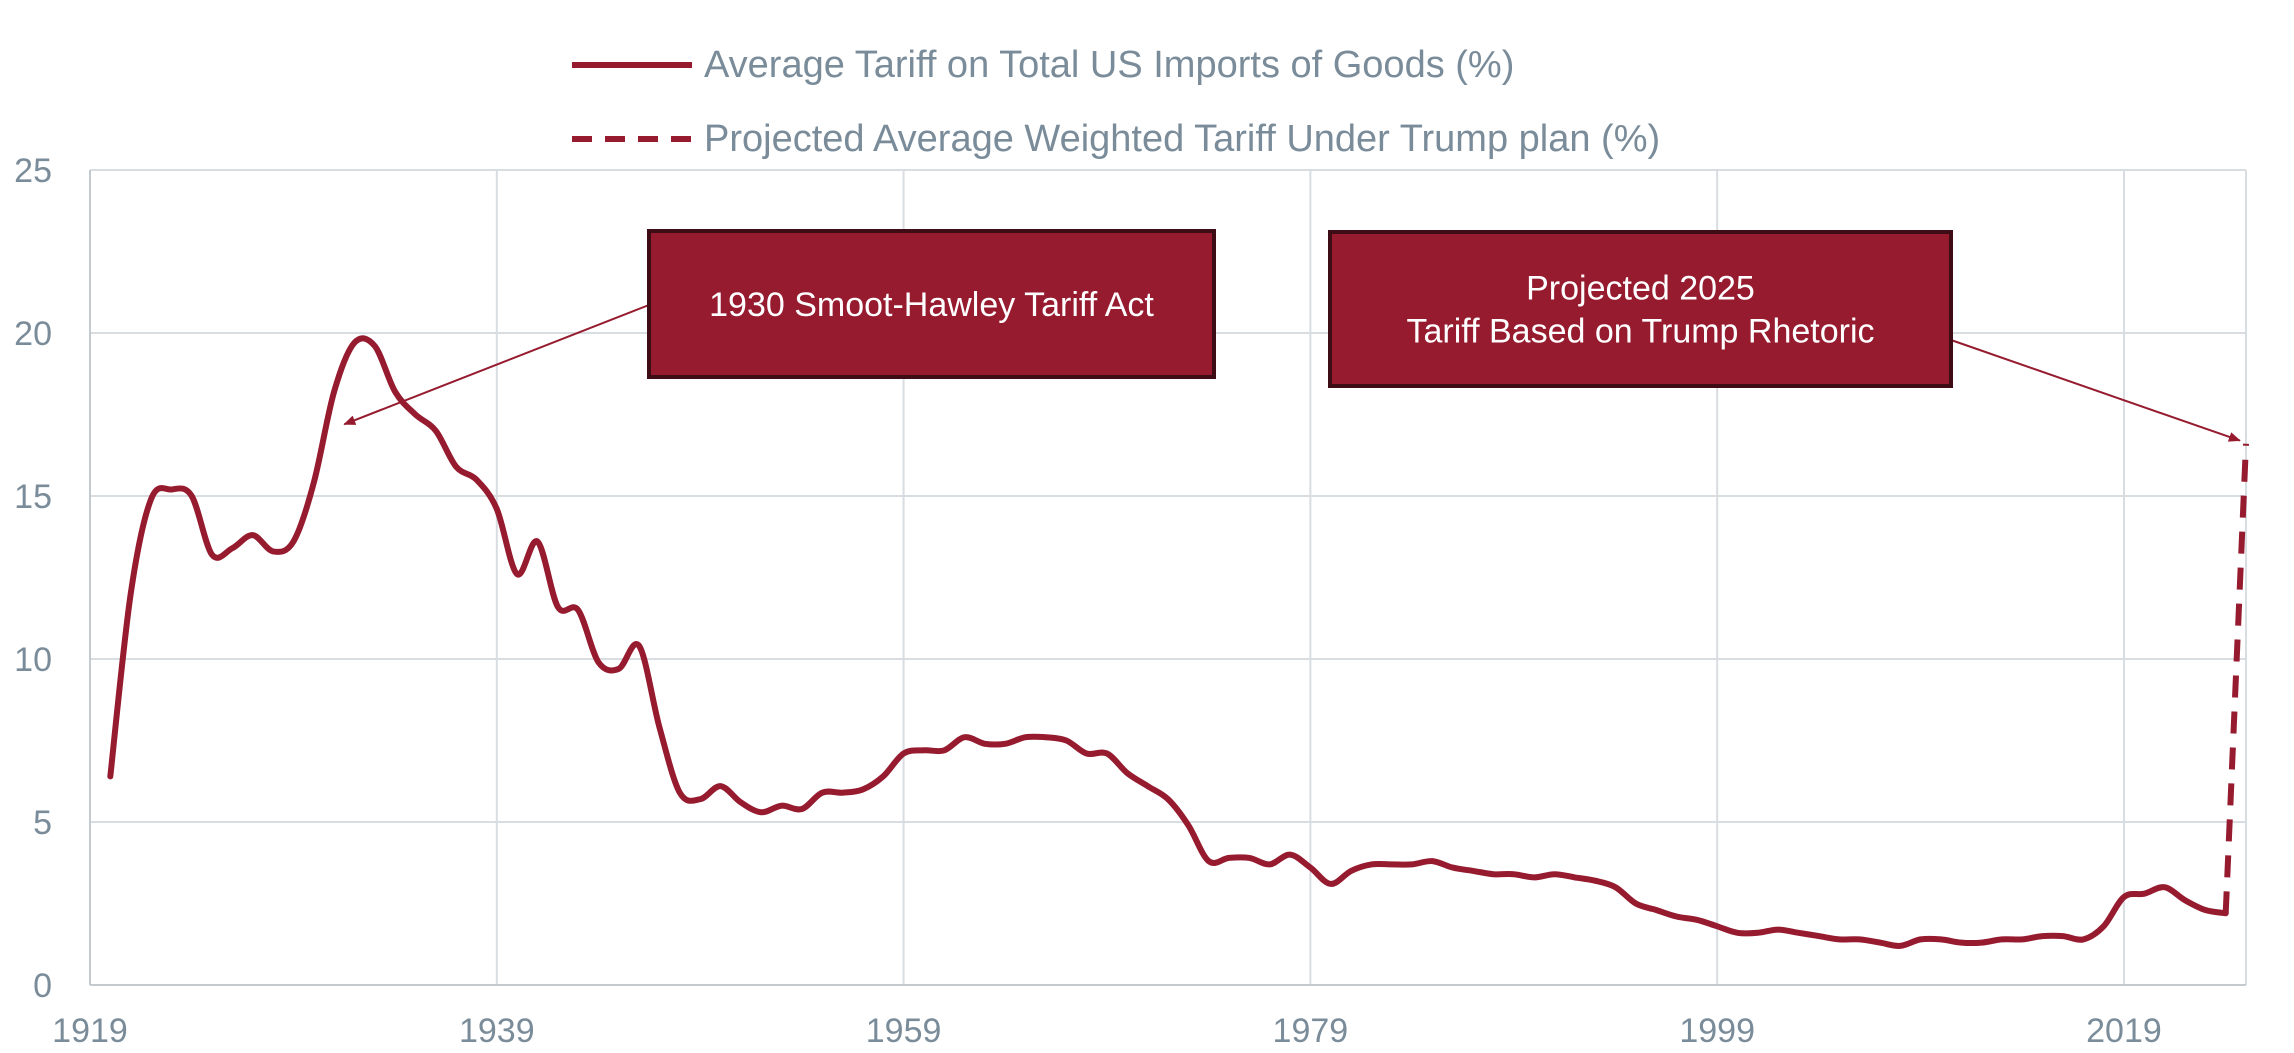 This screenshot has height=1053, width=2294. What do you see at coordinates (904, 1031) in the screenshot?
I see `x-tick-label: 1959` at bounding box center [904, 1031].